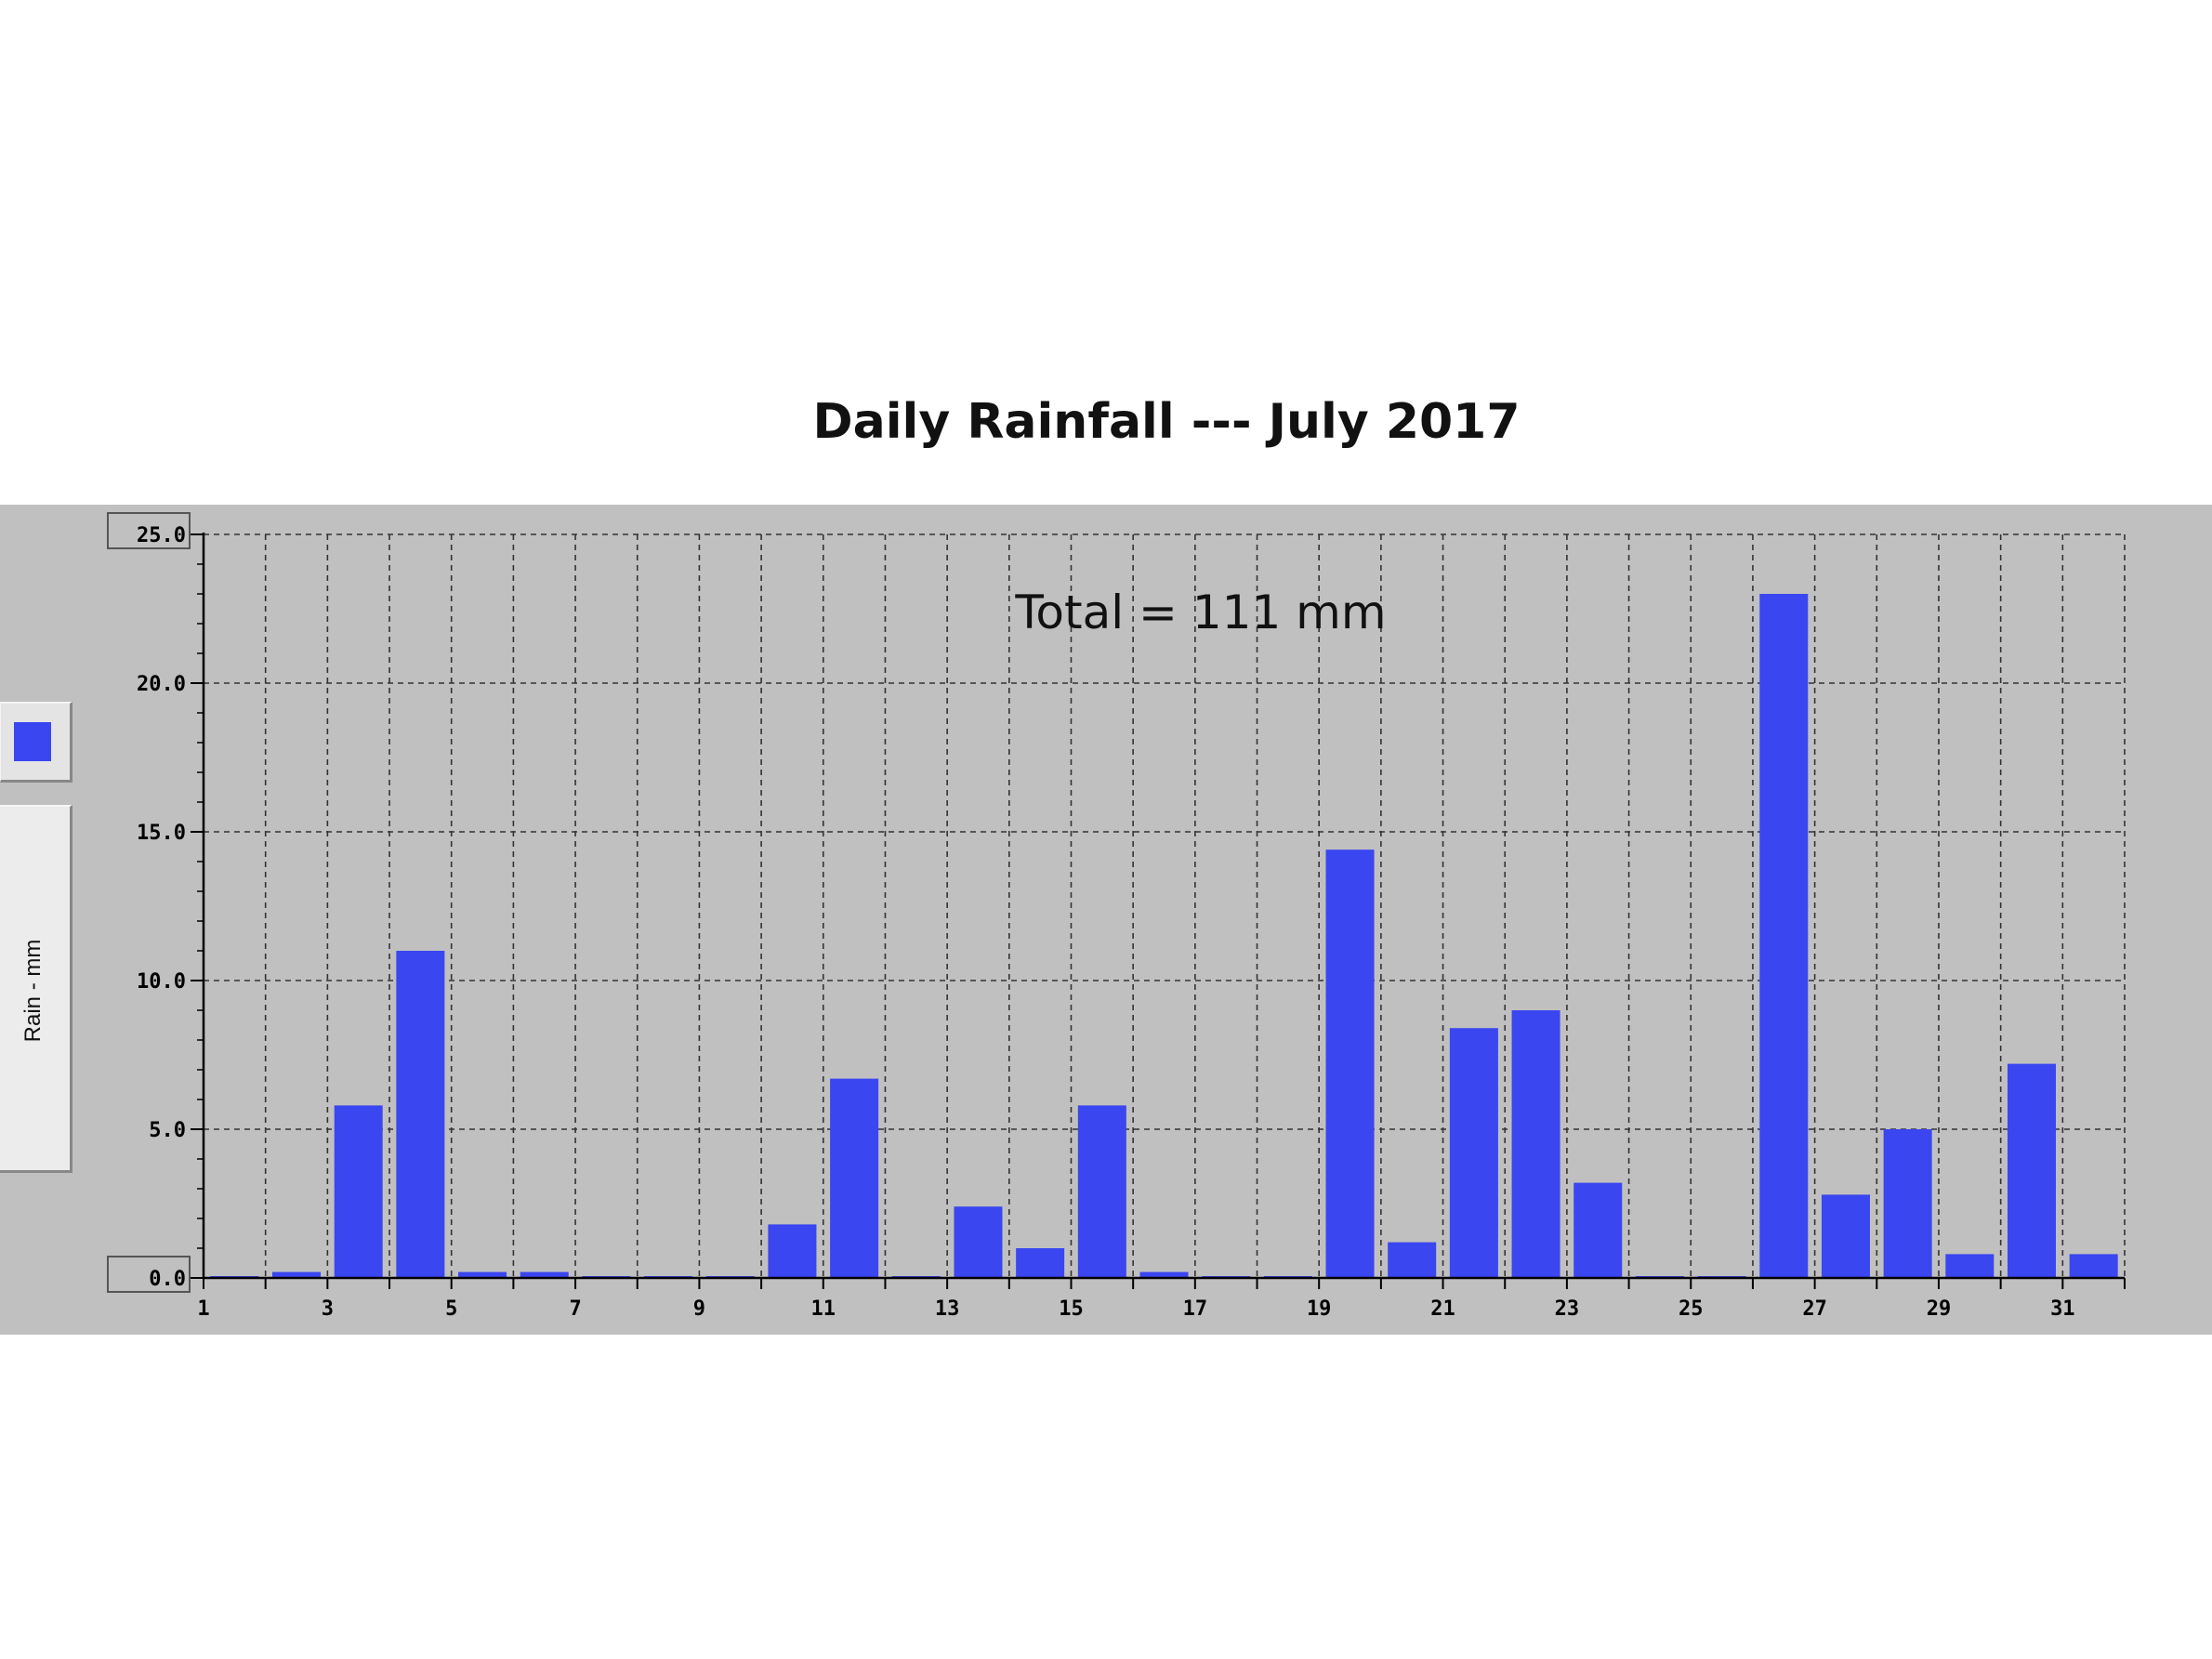 This screenshot has height=1659, width=2212. I want to click on chart-title: Daily Rainfall --- July 2017, so click(1166, 422).